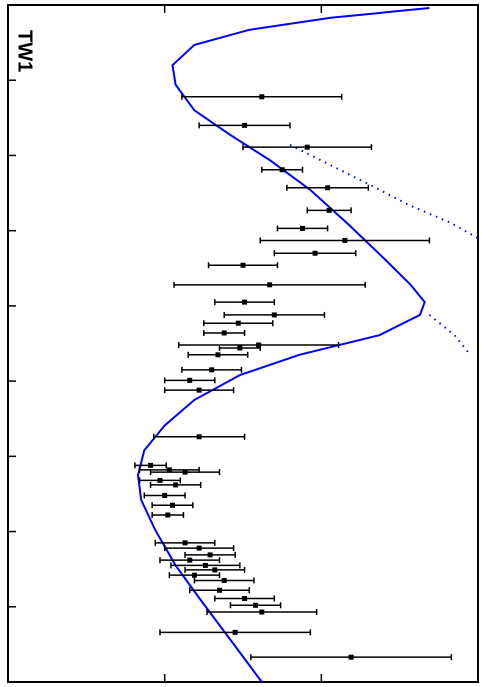 This screenshot has width=482, height=687. What do you see at coordinates (25, 51) in the screenshot?
I see `chart-title: TW1` at bounding box center [25, 51].